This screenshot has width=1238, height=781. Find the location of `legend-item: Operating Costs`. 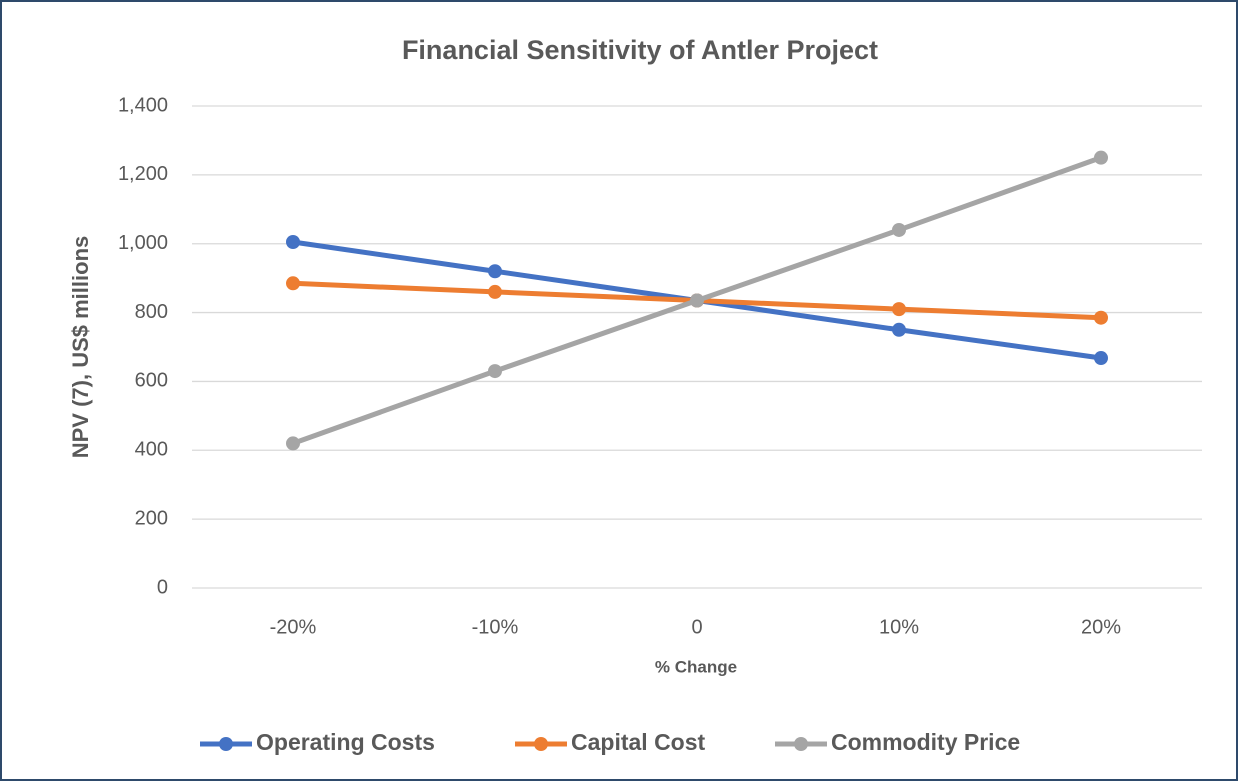

legend-item: Operating Costs is located at coordinates (317, 742).